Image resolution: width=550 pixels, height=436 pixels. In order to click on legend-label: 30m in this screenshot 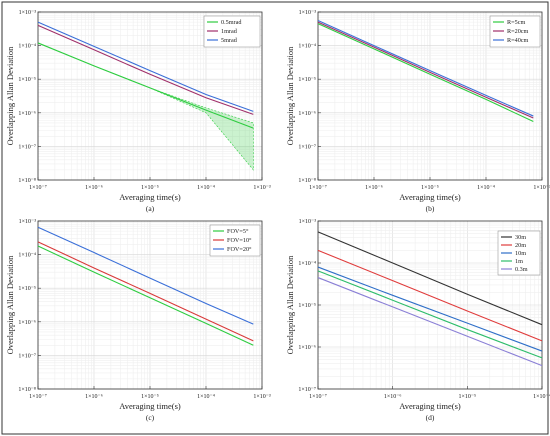, I will do `click(520, 237)`.